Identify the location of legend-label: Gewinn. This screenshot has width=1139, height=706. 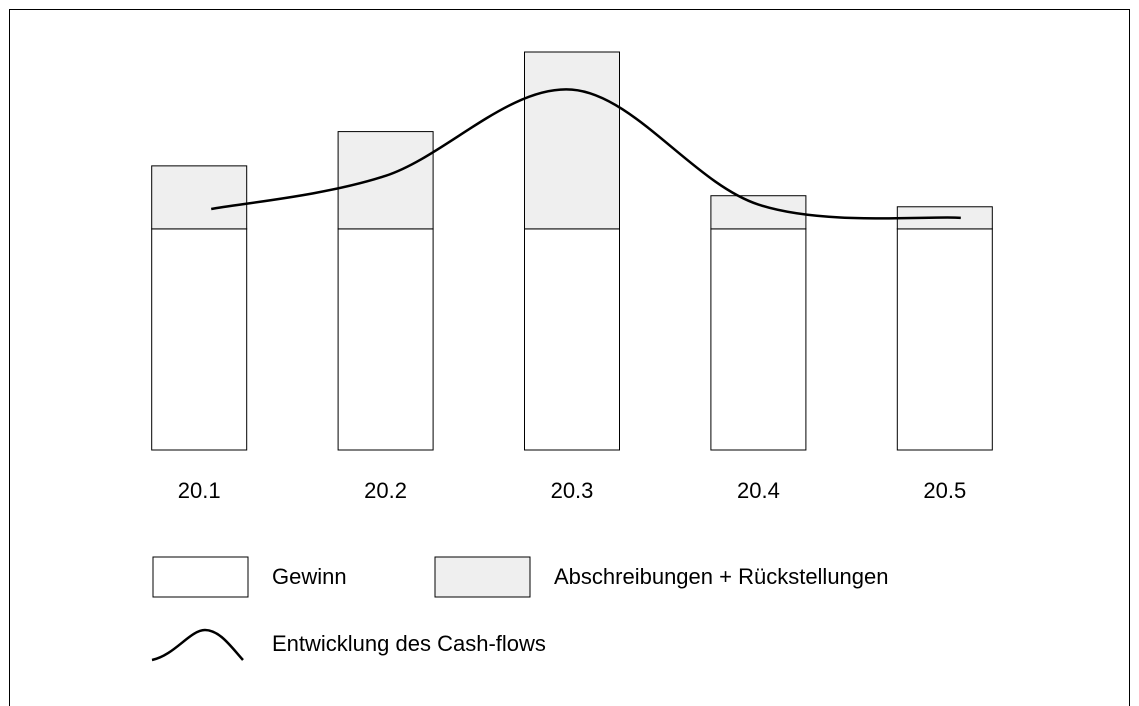
(309, 576).